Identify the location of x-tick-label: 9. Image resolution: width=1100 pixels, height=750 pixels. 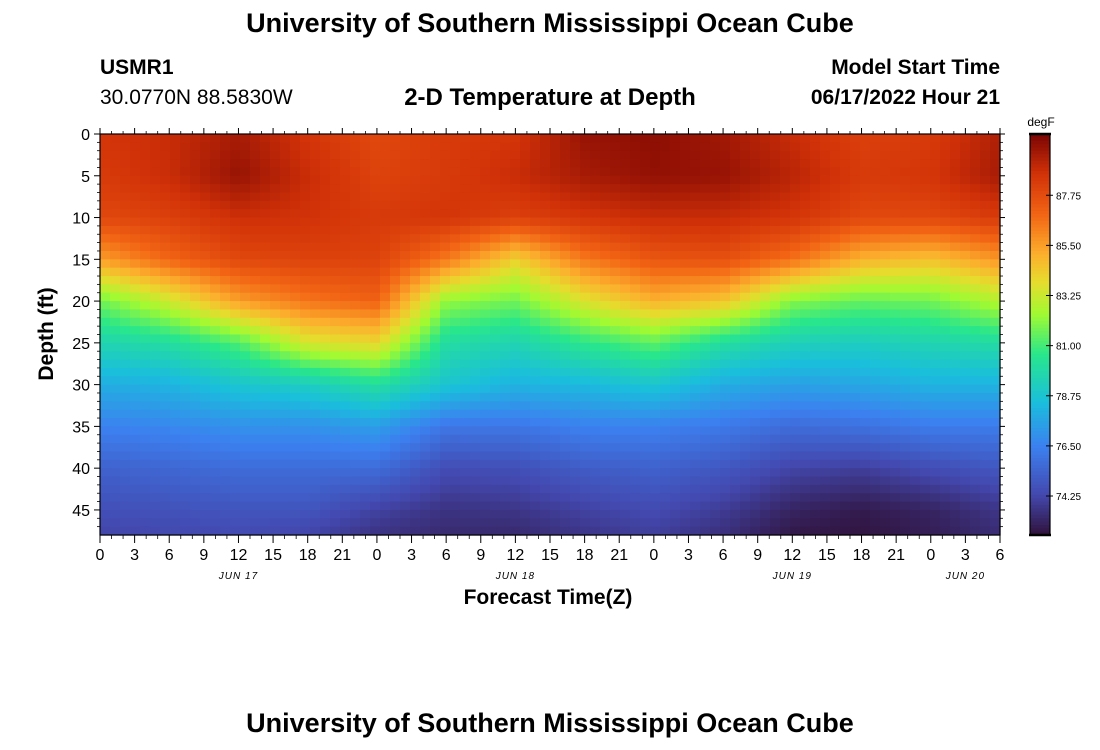
(480, 555).